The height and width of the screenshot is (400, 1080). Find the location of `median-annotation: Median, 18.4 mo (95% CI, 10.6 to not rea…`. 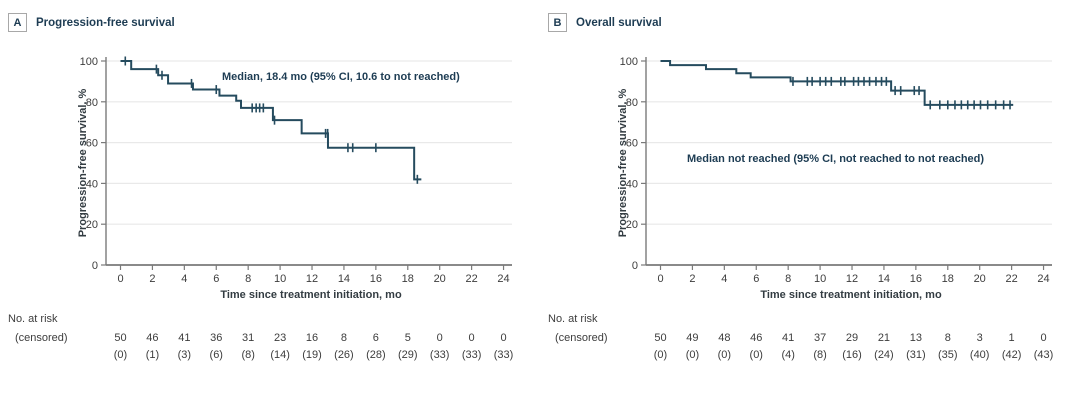

median-annotation: Median, 18.4 mo (95% CI, 10.6 to not rea… is located at coordinates (341, 77).